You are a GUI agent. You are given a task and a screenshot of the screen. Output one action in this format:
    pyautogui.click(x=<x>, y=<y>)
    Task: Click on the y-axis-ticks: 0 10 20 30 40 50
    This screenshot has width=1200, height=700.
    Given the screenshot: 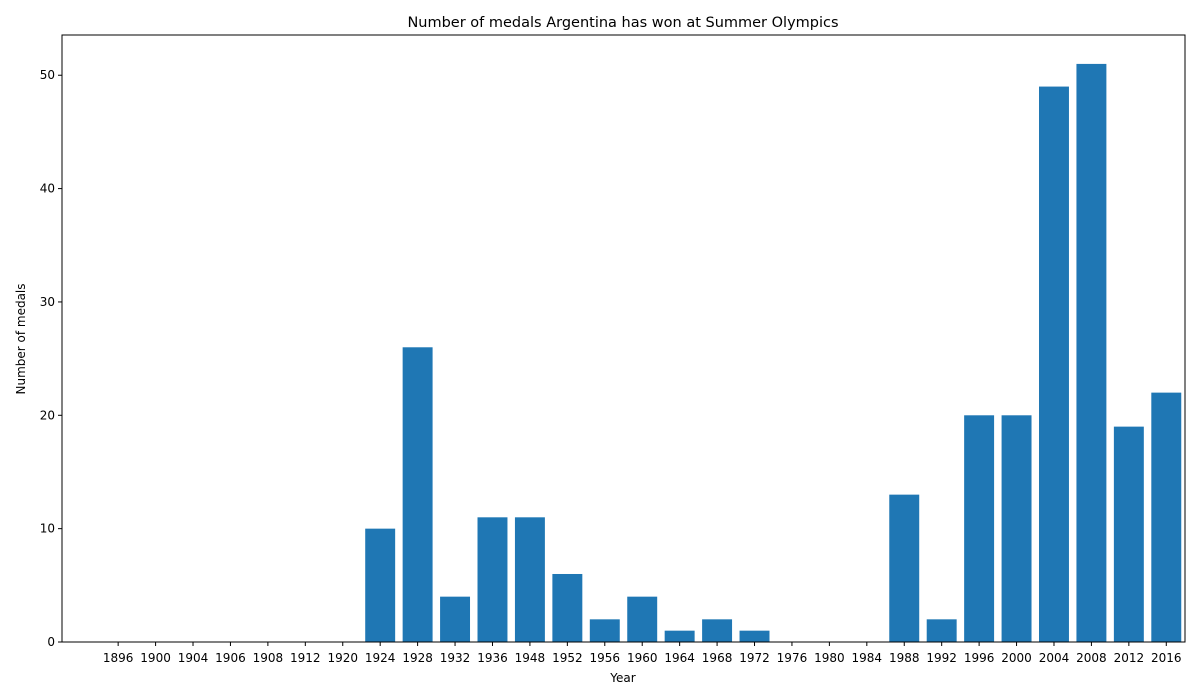 What is the action you would take?
    pyautogui.click(x=51, y=358)
    